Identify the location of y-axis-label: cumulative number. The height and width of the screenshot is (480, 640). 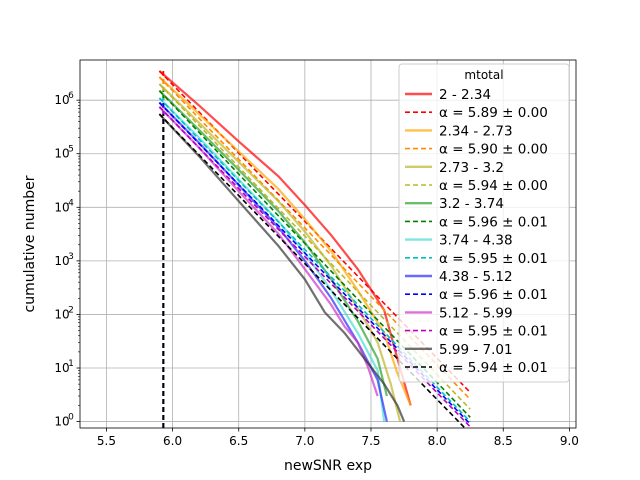
(30, 243).